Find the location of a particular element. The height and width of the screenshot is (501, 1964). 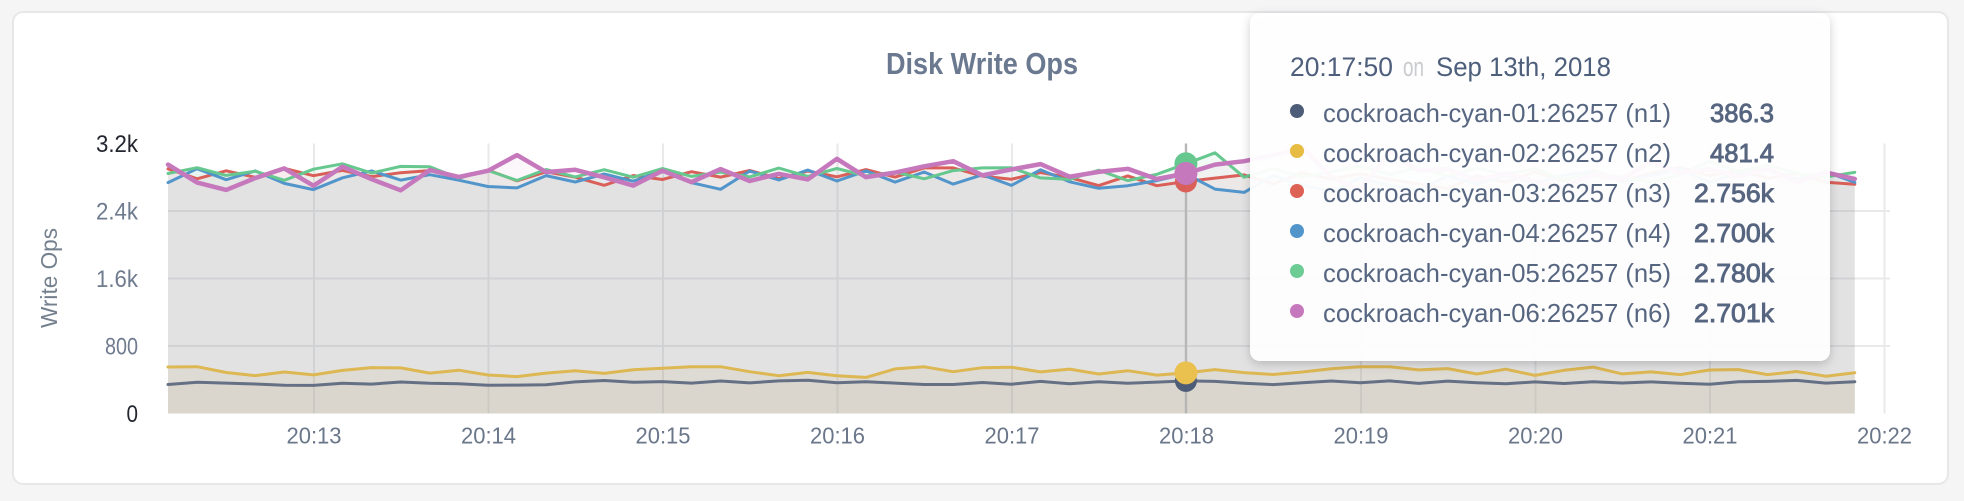

svg-text: 20:18 is located at coordinates (1186, 436).